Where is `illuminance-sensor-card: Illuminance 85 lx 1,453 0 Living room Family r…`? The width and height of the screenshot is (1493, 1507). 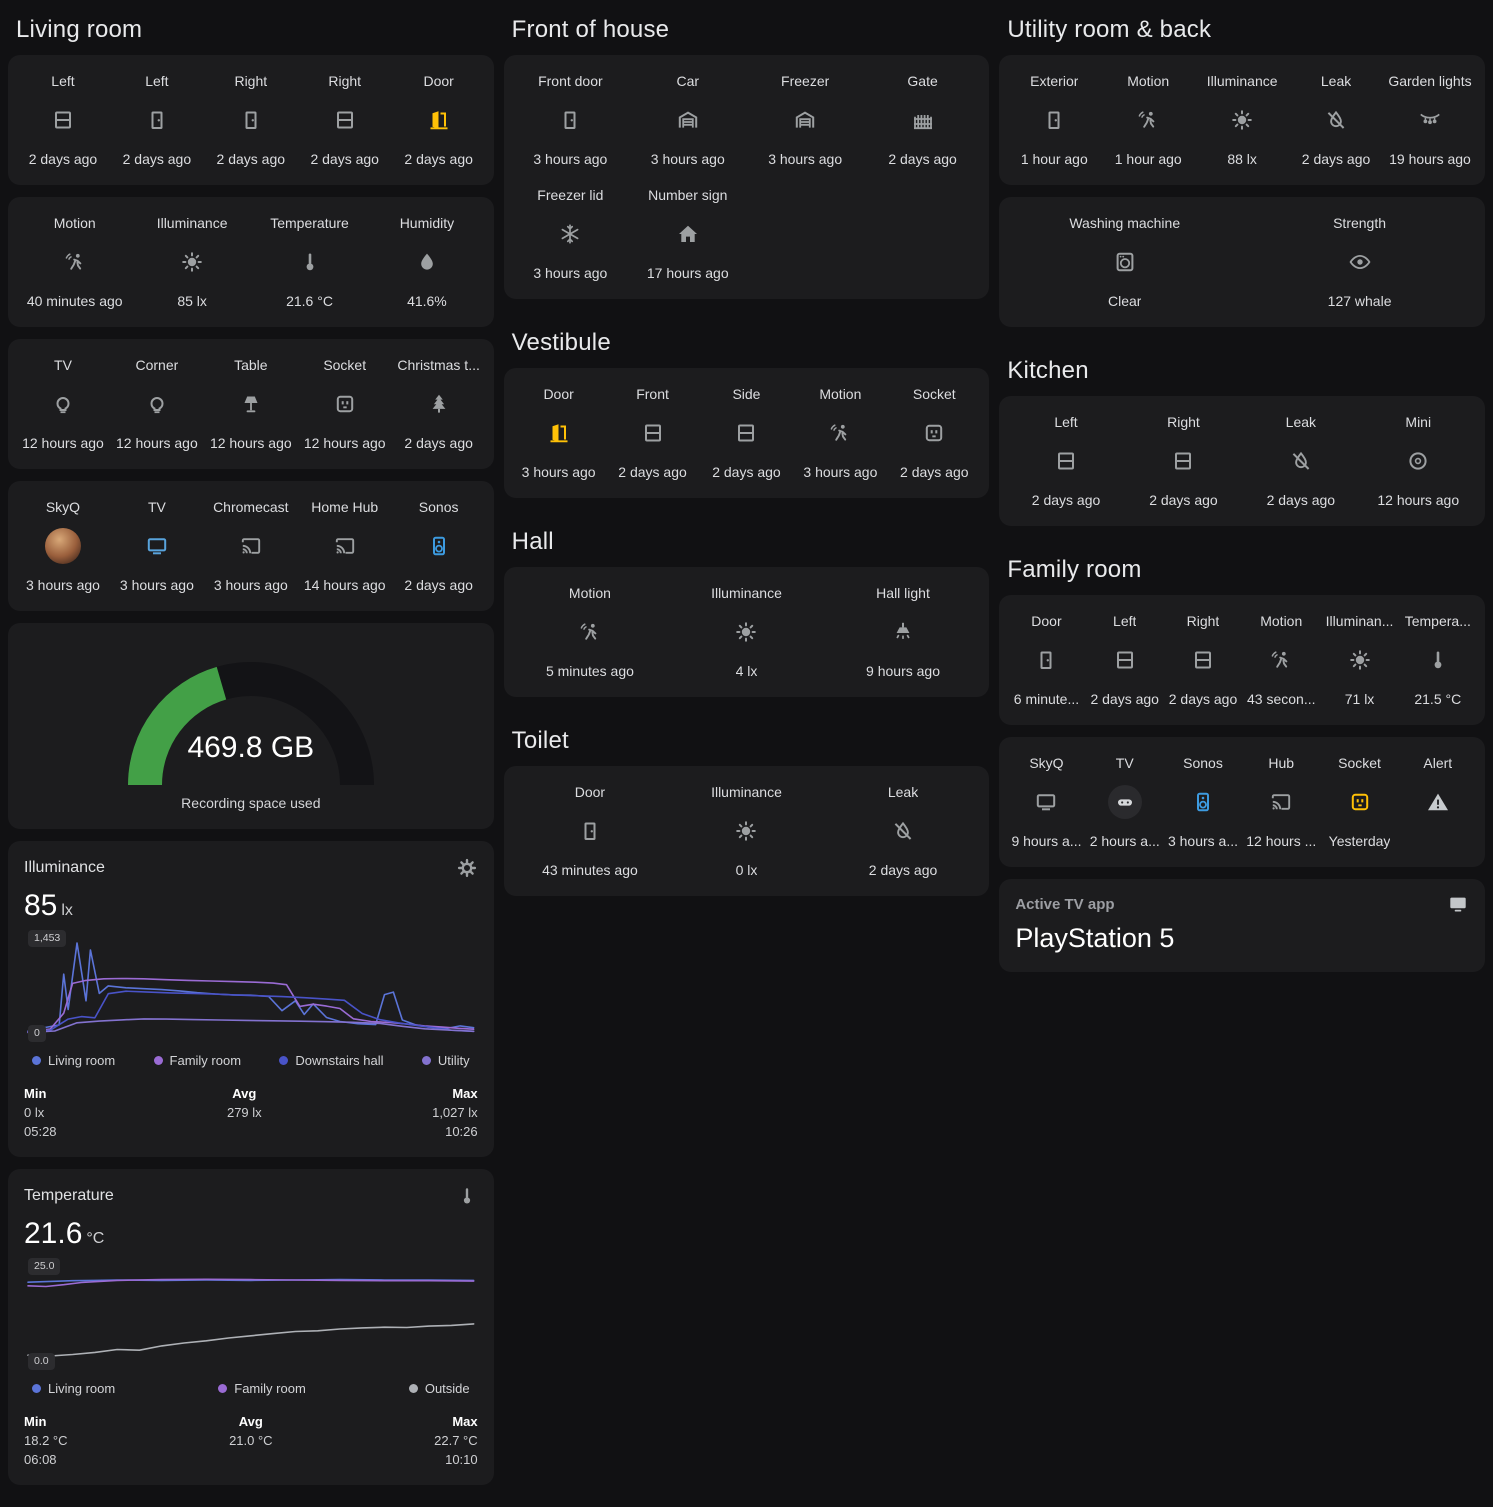
illuminance-sensor-card: Illuminance 85 lx 1,453 0 Living room Family r… is located at coordinates (251, 999).